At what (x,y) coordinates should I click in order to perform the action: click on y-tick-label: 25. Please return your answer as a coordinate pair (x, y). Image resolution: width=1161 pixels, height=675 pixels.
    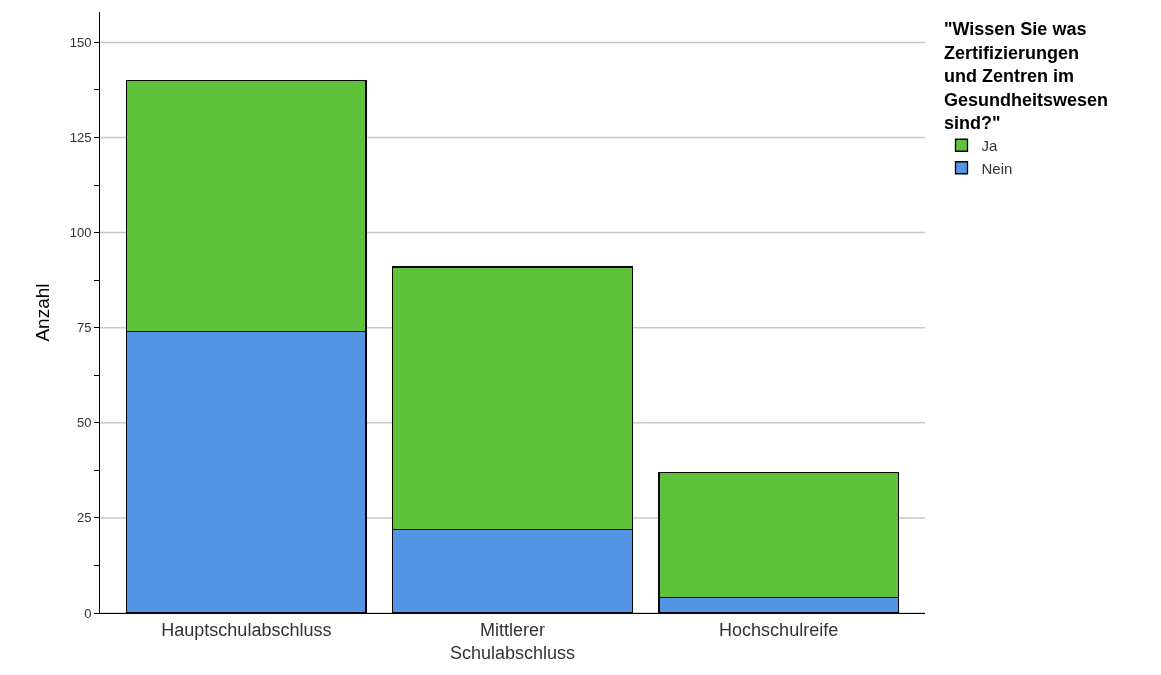
    Looking at the image, I should click on (84, 518).